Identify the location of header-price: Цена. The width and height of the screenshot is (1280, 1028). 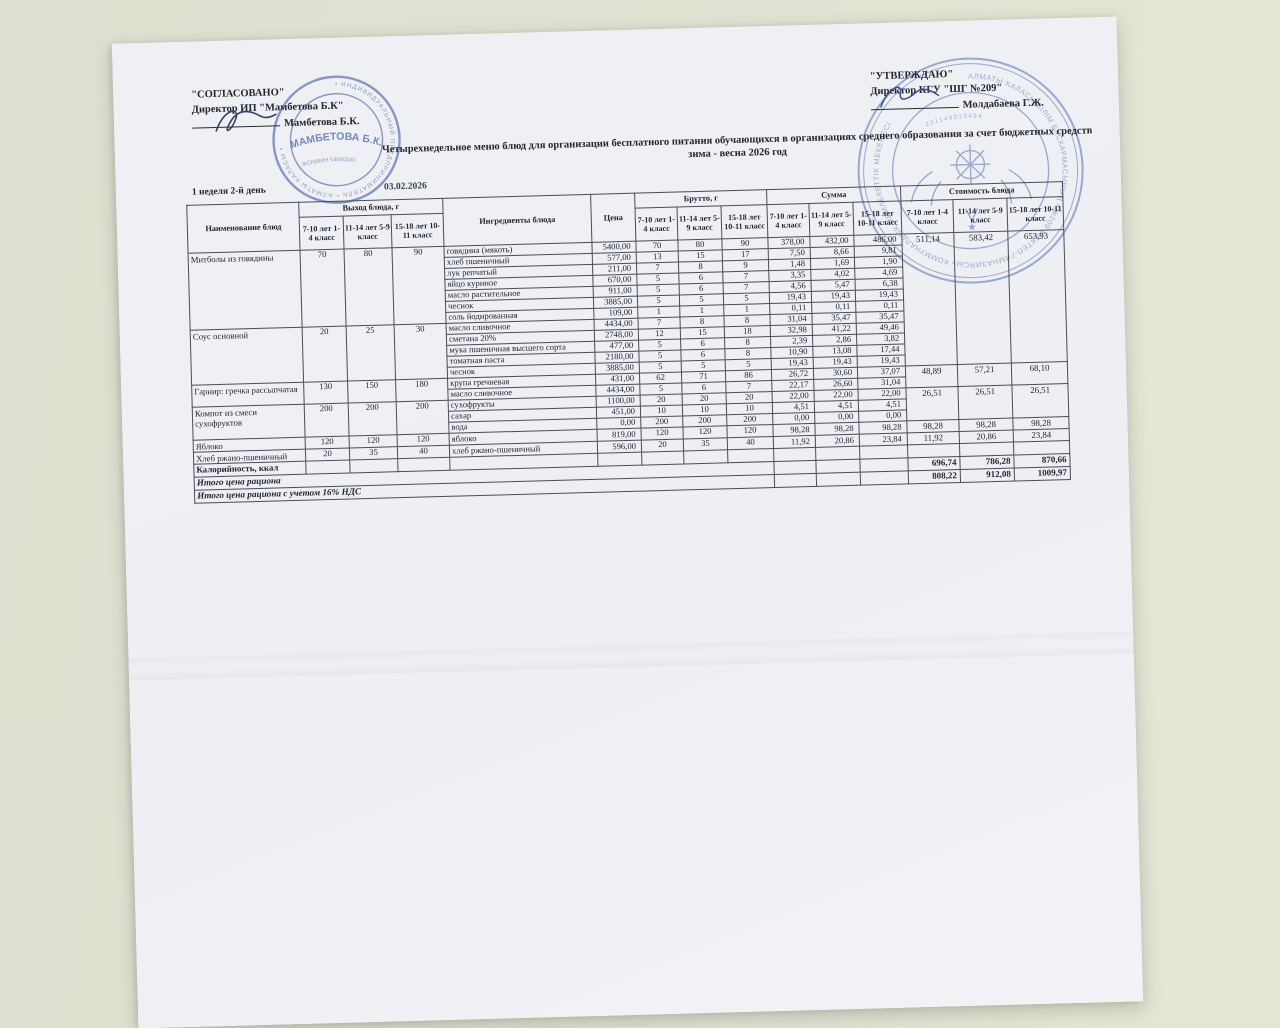
(613, 218).